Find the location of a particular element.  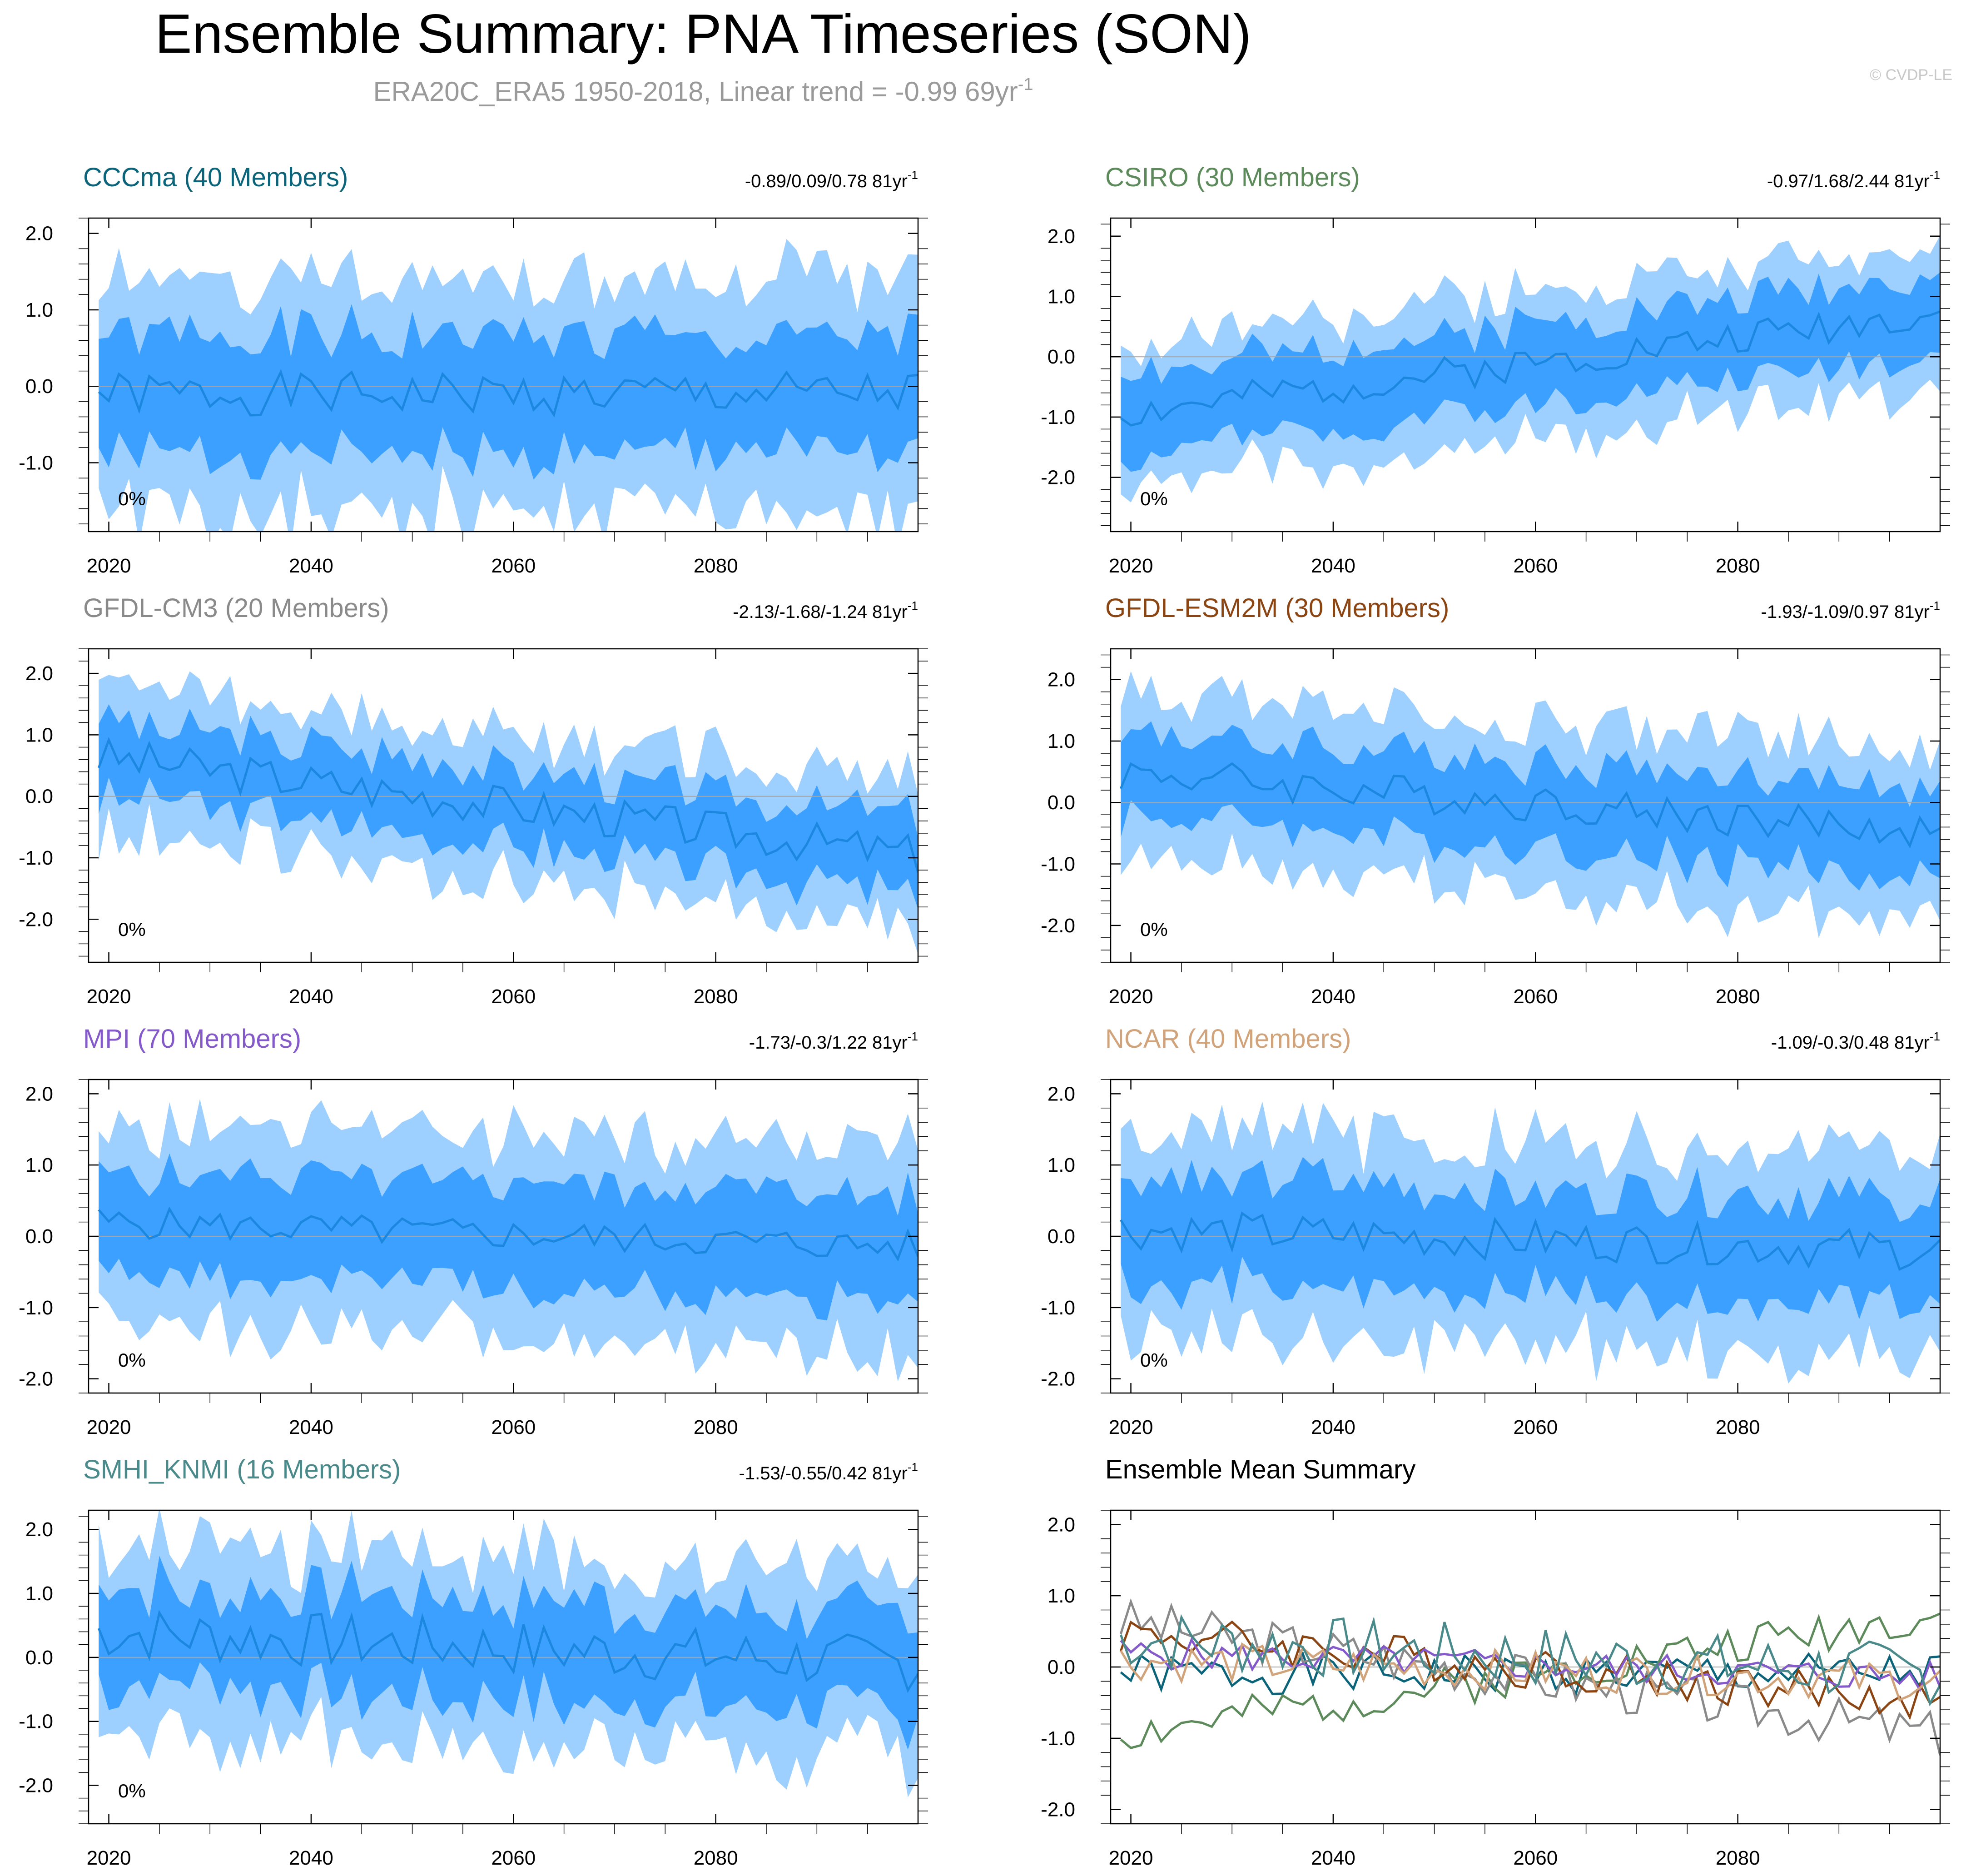

trend-label: -0.97/1.68/2.44 81yr-1 is located at coordinates (1853, 179).